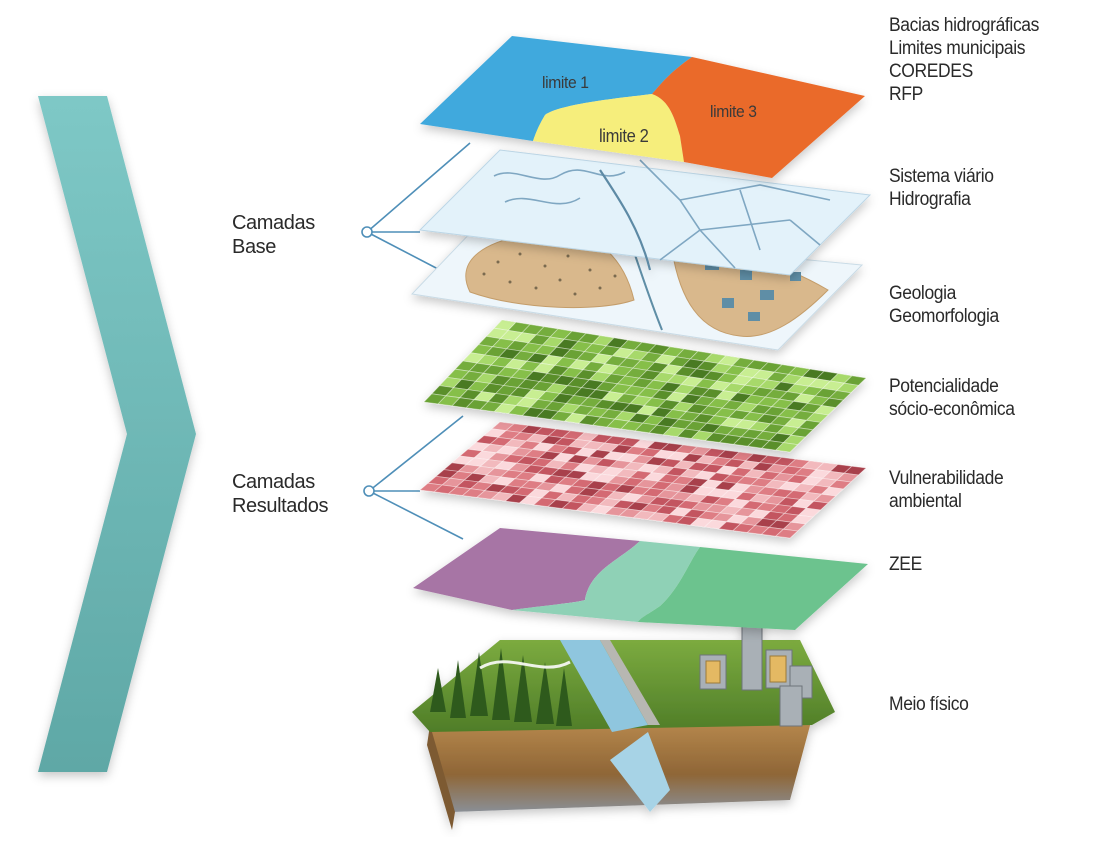 The height and width of the screenshot is (842, 1105). I want to click on zee-layer, so click(640, 579).